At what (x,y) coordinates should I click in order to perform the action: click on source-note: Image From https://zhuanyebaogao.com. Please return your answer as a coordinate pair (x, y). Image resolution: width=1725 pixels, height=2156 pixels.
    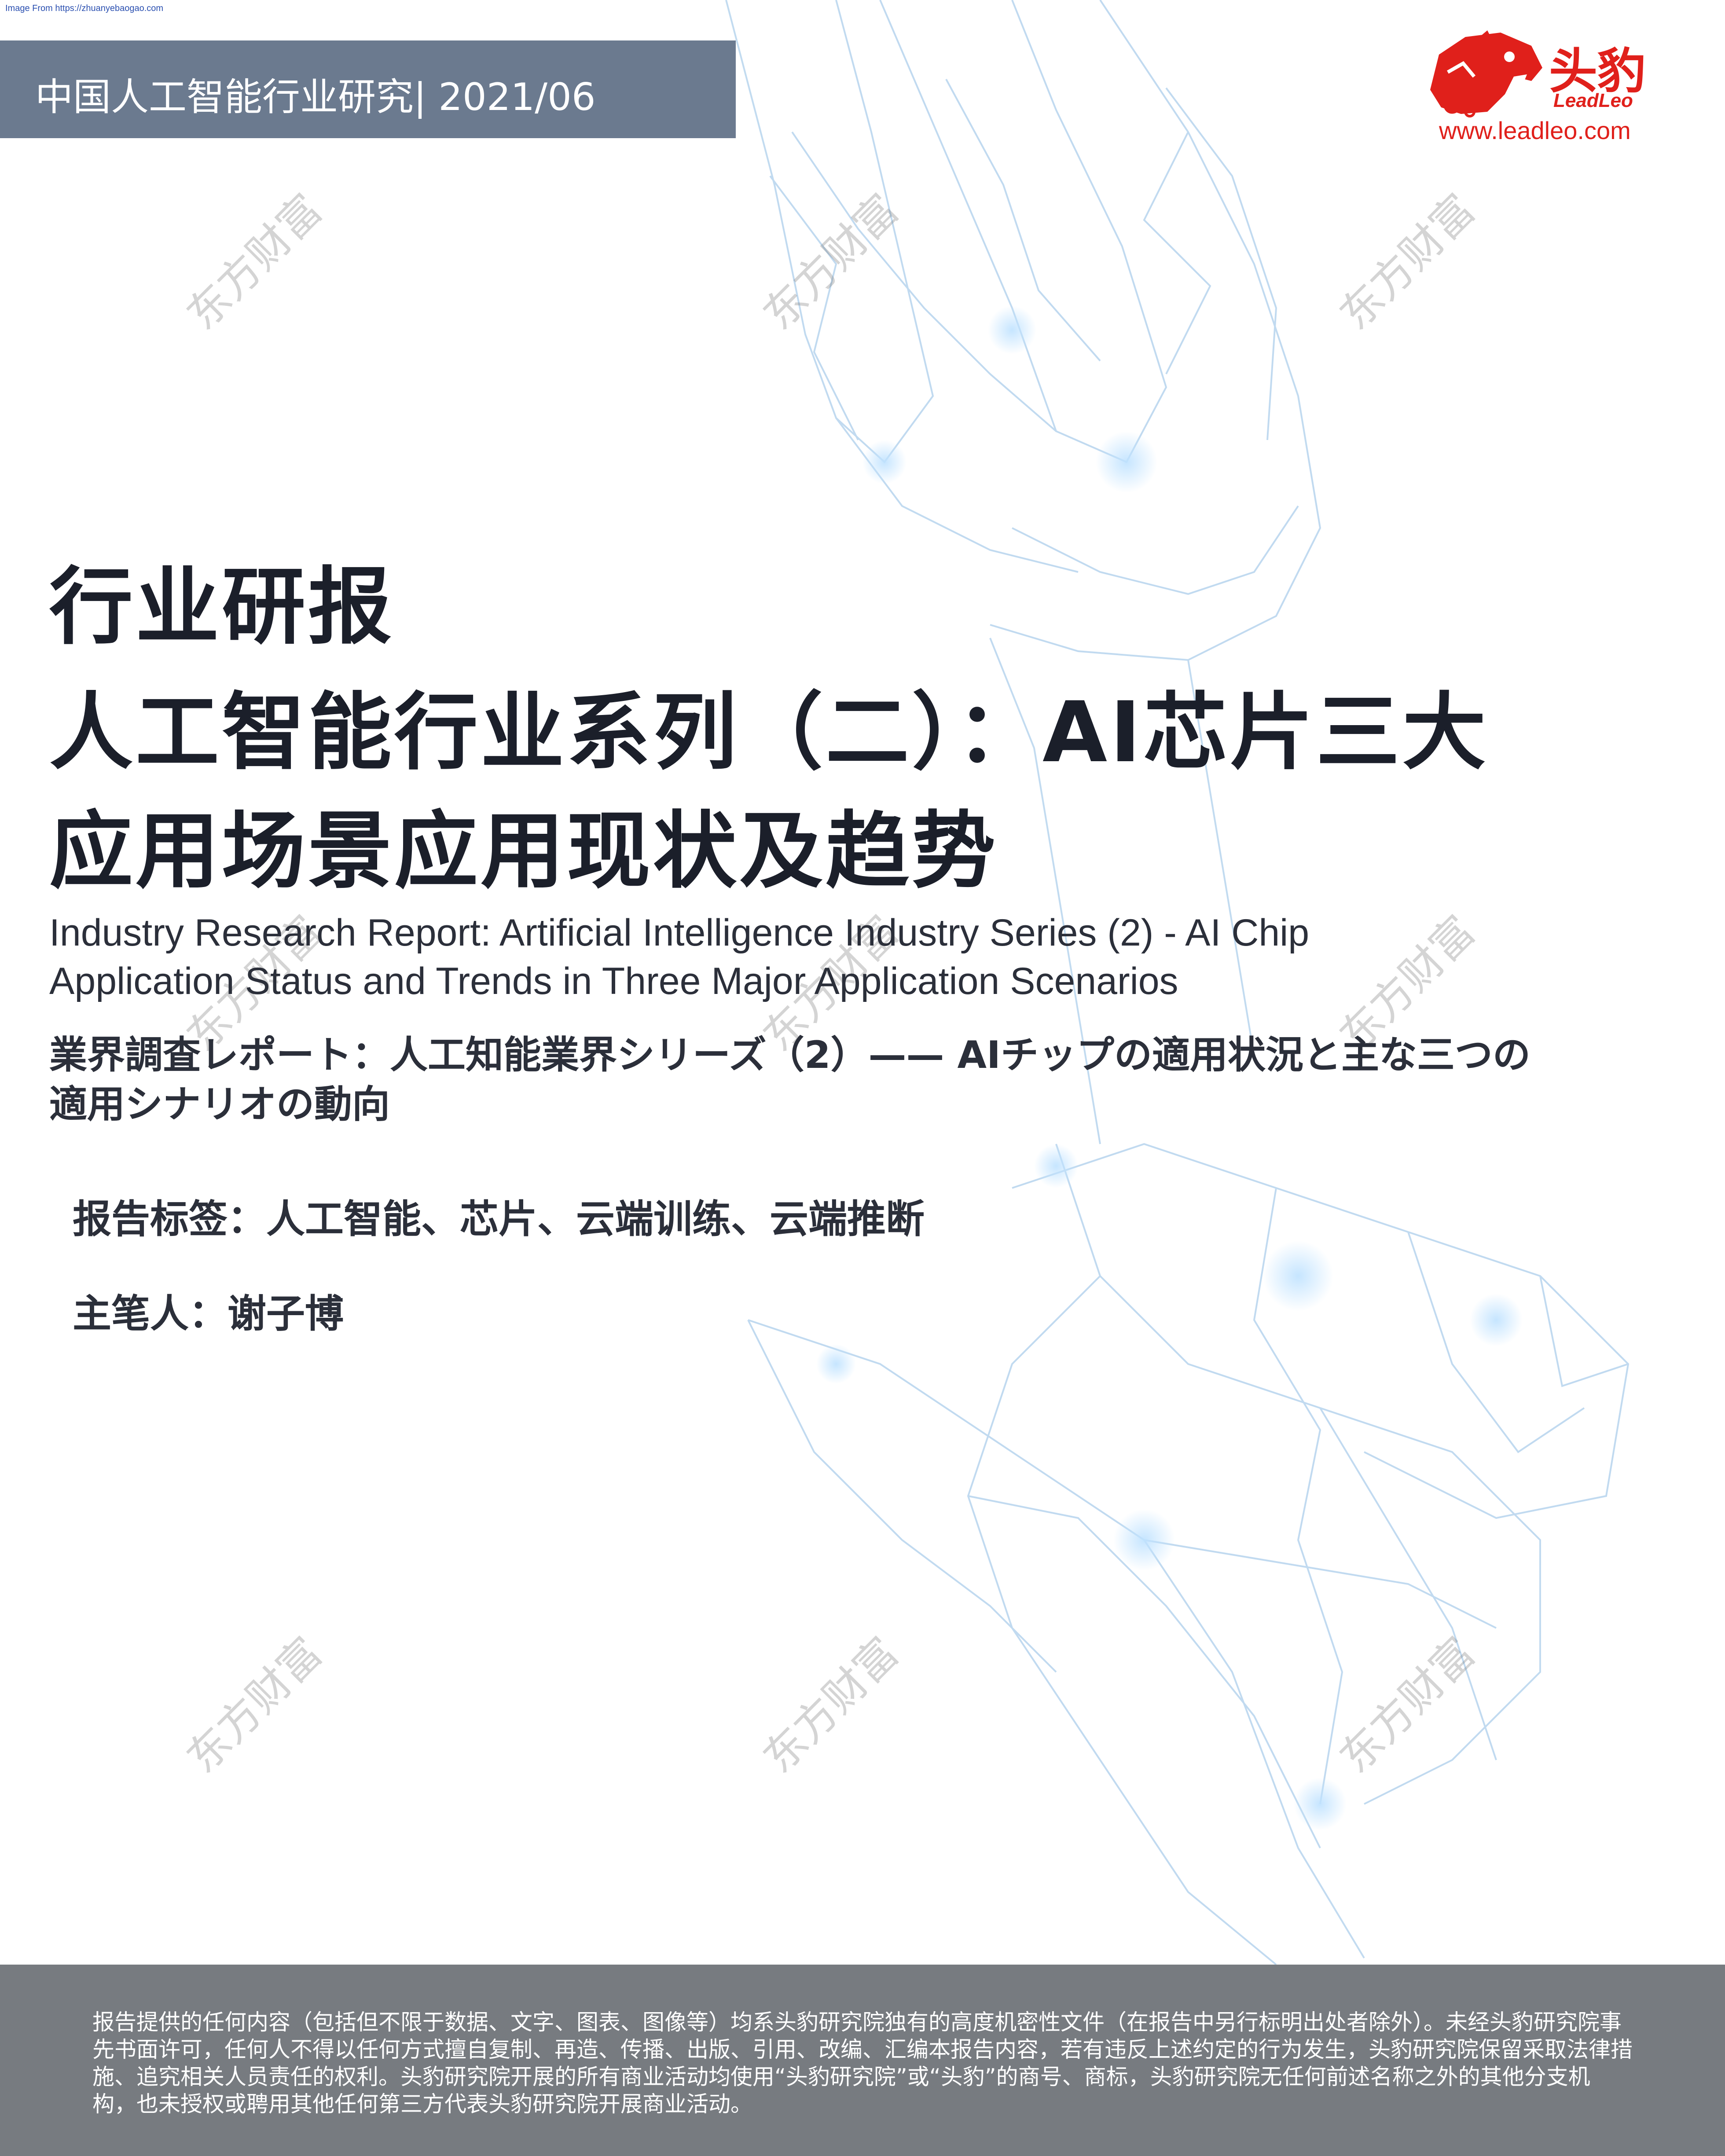
    Looking at the image, I should click on (84, 9).